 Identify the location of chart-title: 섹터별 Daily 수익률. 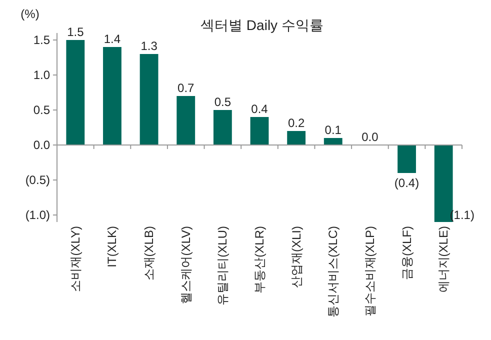
(262, 25).